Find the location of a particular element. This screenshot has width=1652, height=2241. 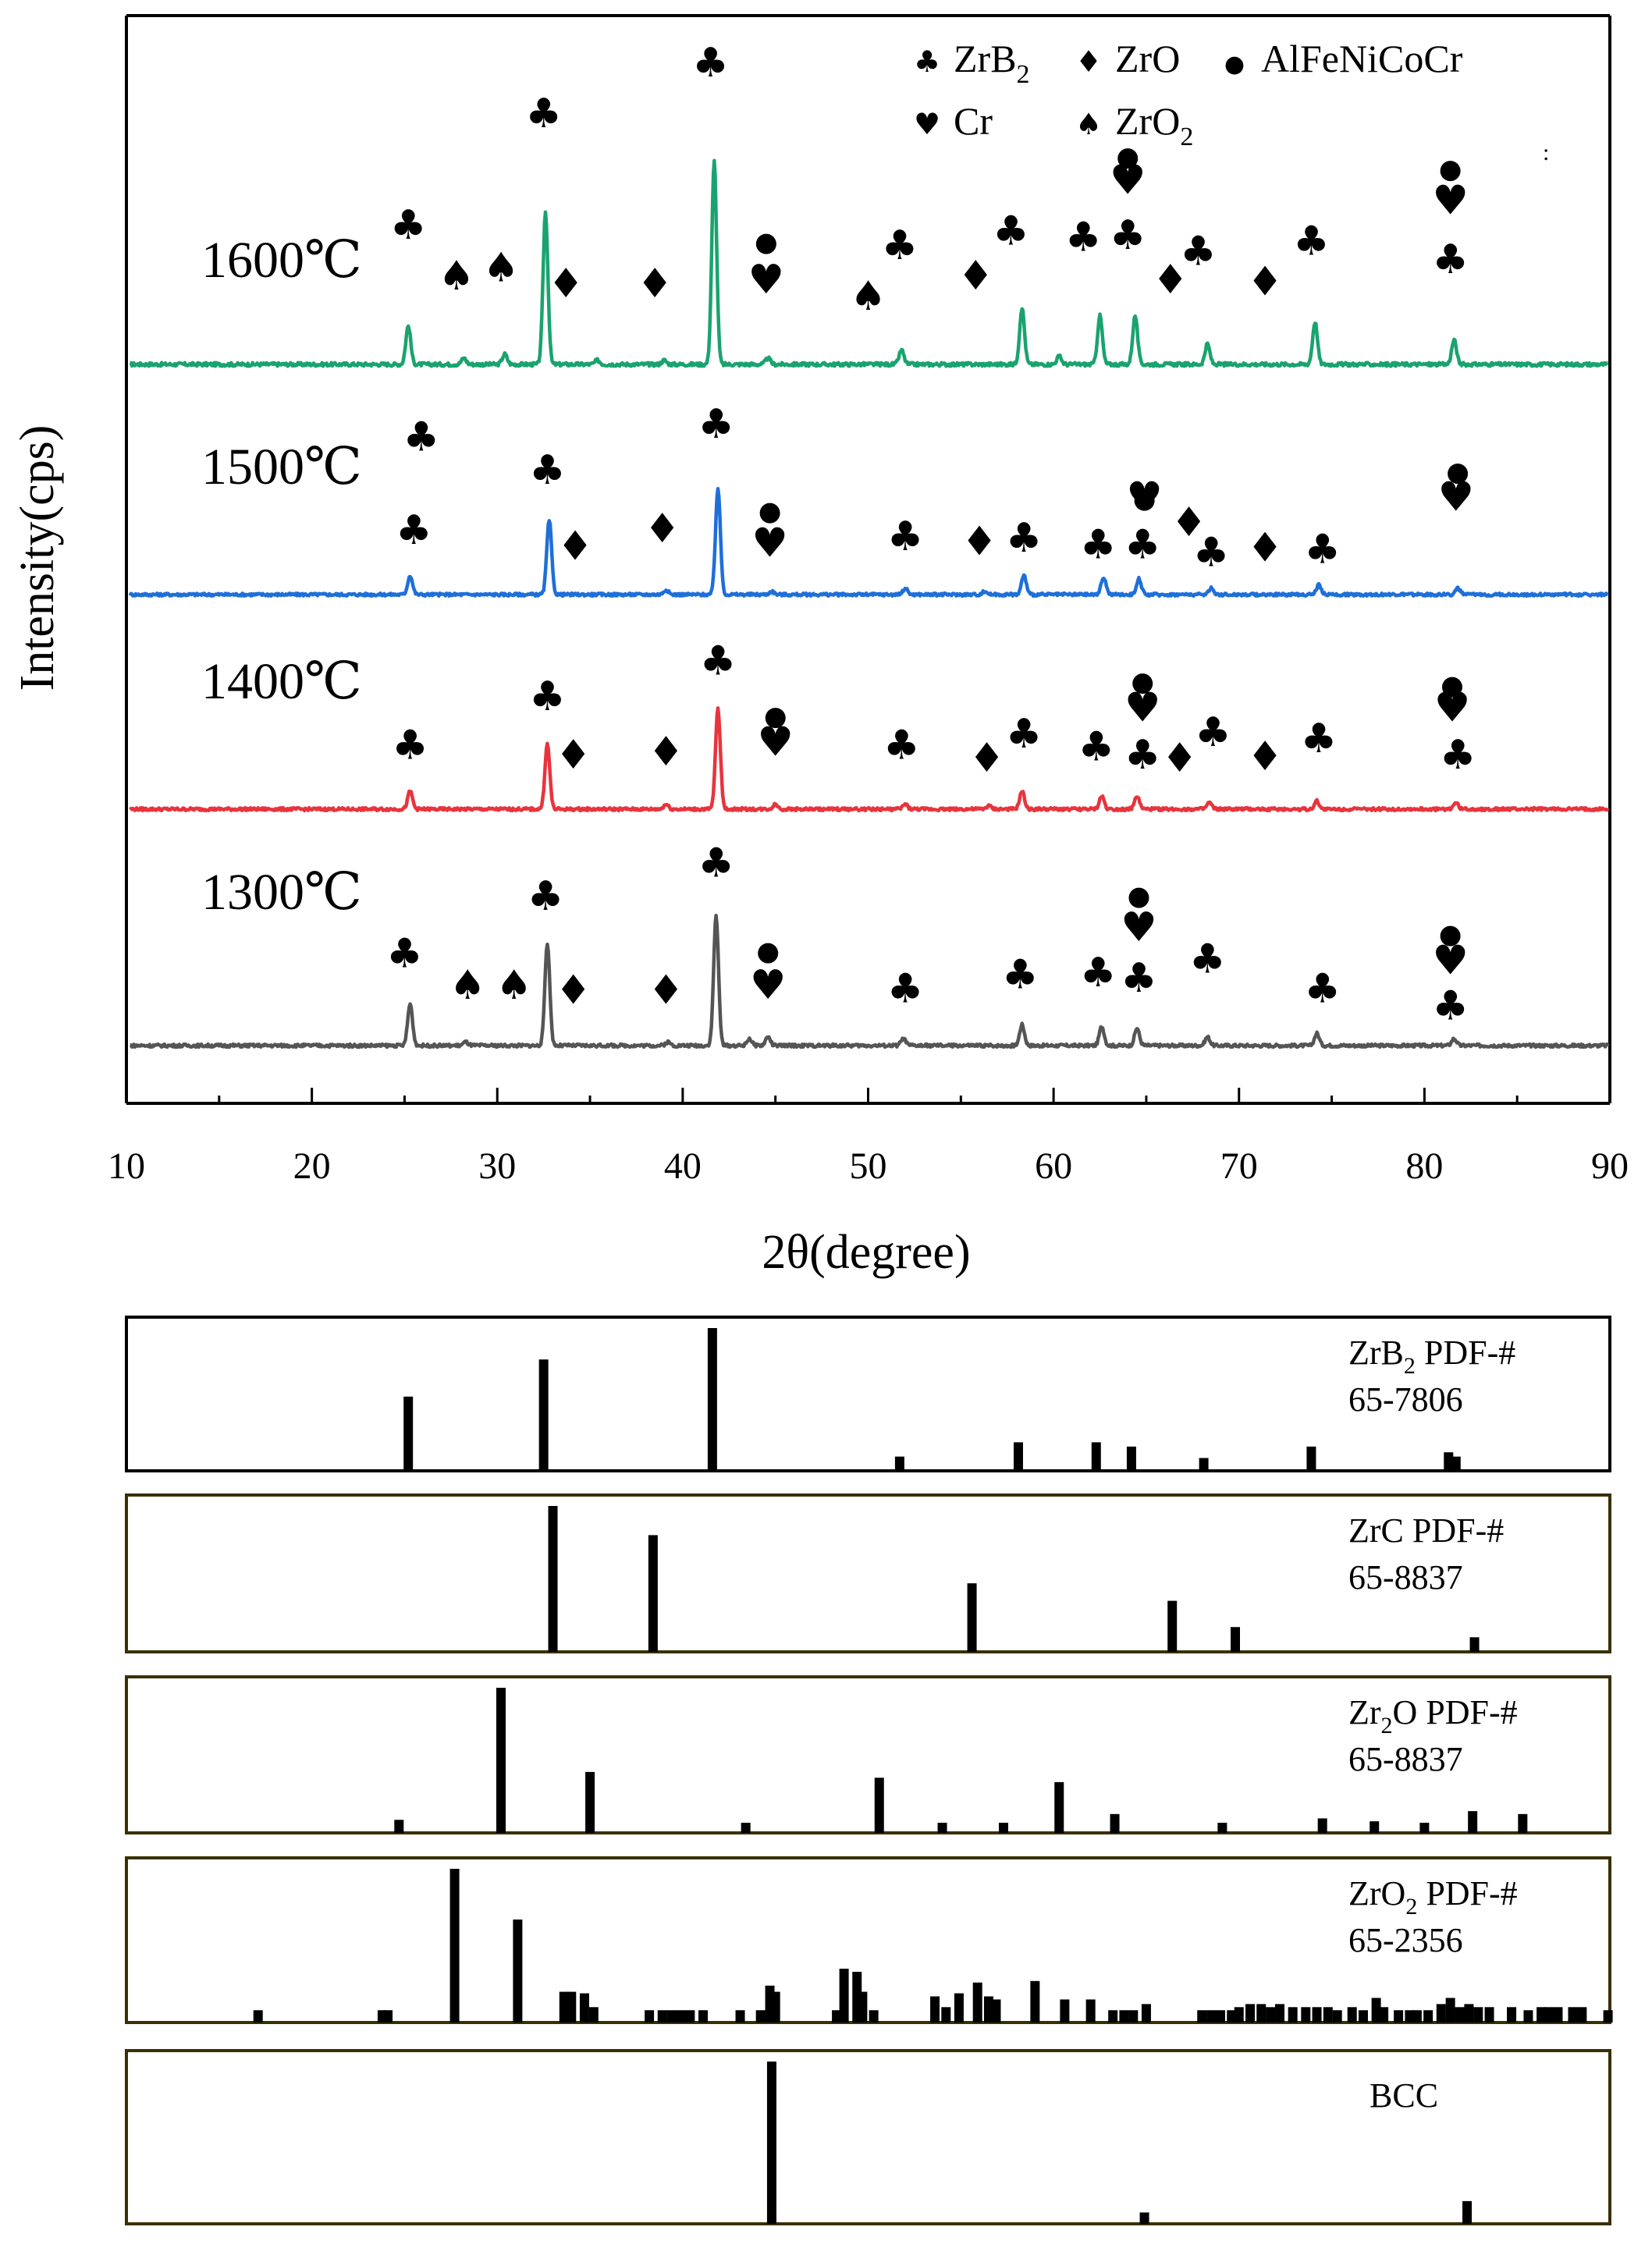

reference-label-subscript: 2 is located at coordinates (1387, 1725).